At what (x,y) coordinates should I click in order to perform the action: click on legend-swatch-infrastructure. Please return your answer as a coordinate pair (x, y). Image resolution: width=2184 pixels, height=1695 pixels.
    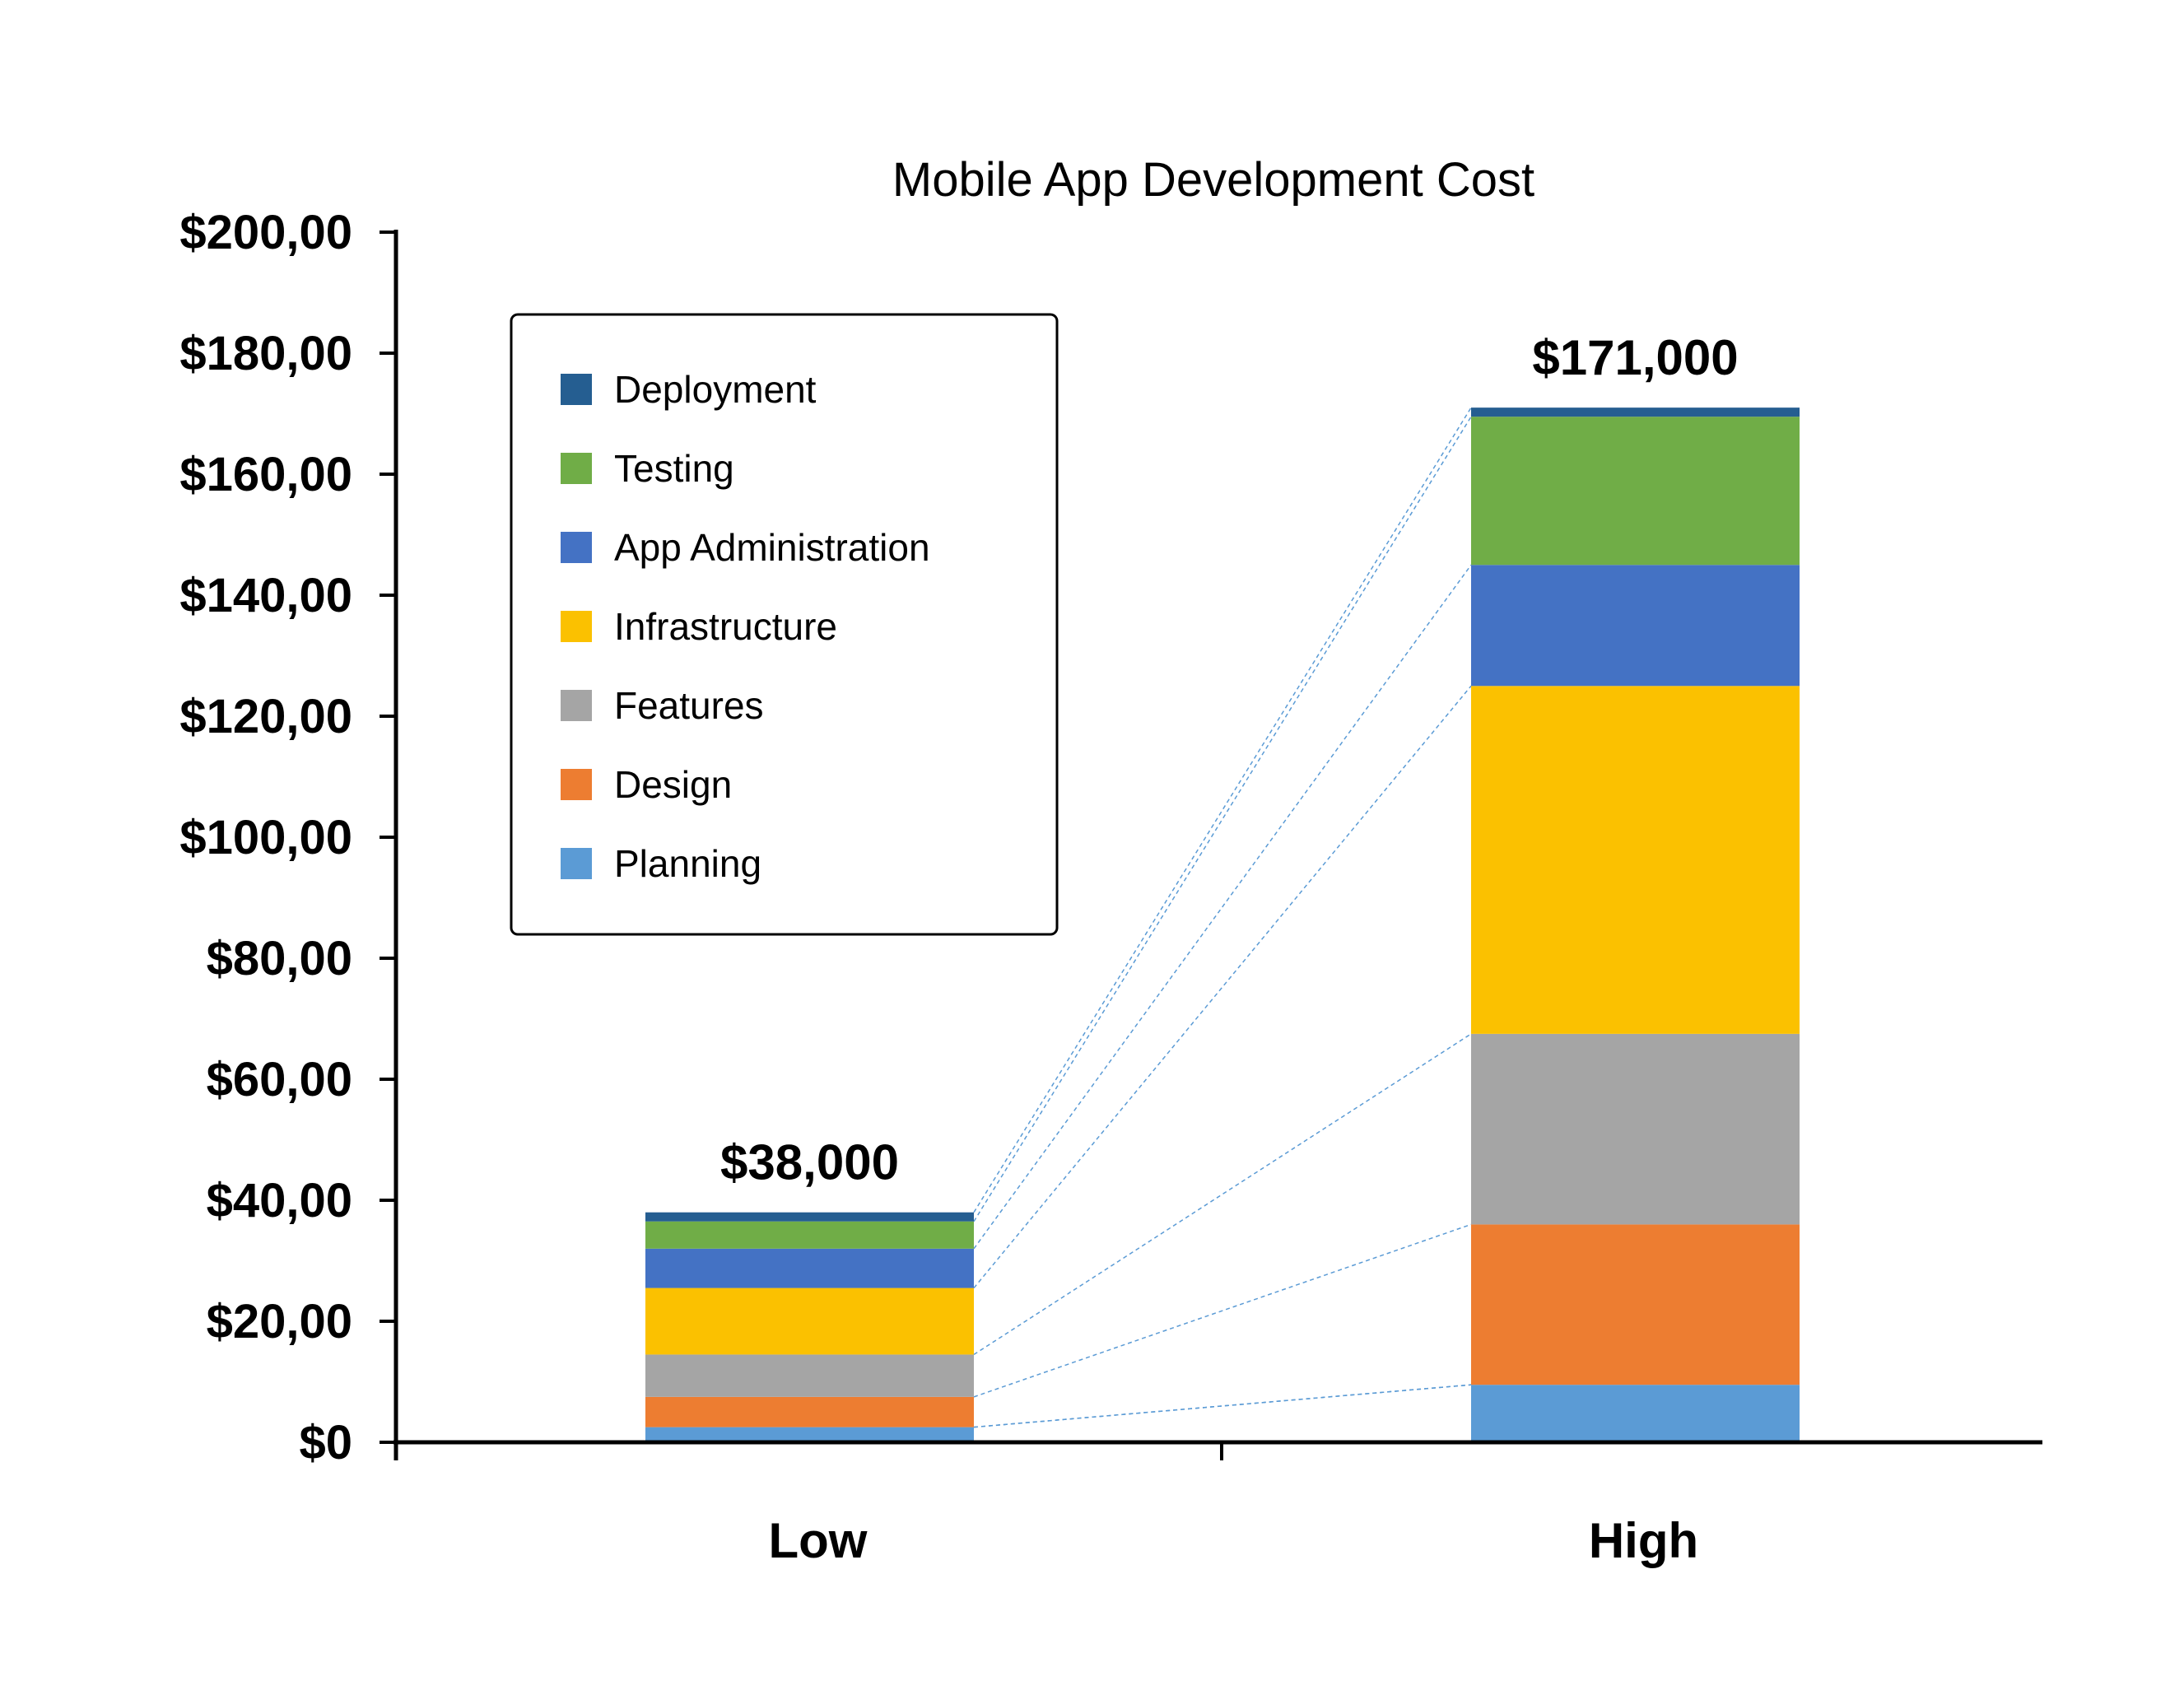
    Looking at the image, I should click on (576, 627).